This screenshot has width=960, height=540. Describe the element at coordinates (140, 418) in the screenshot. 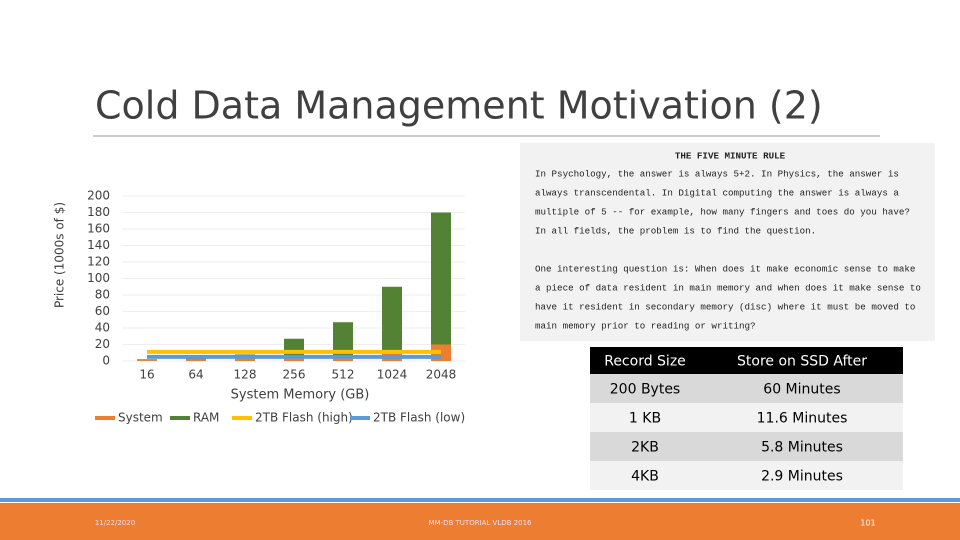

I see `legend-label: System` at that location.